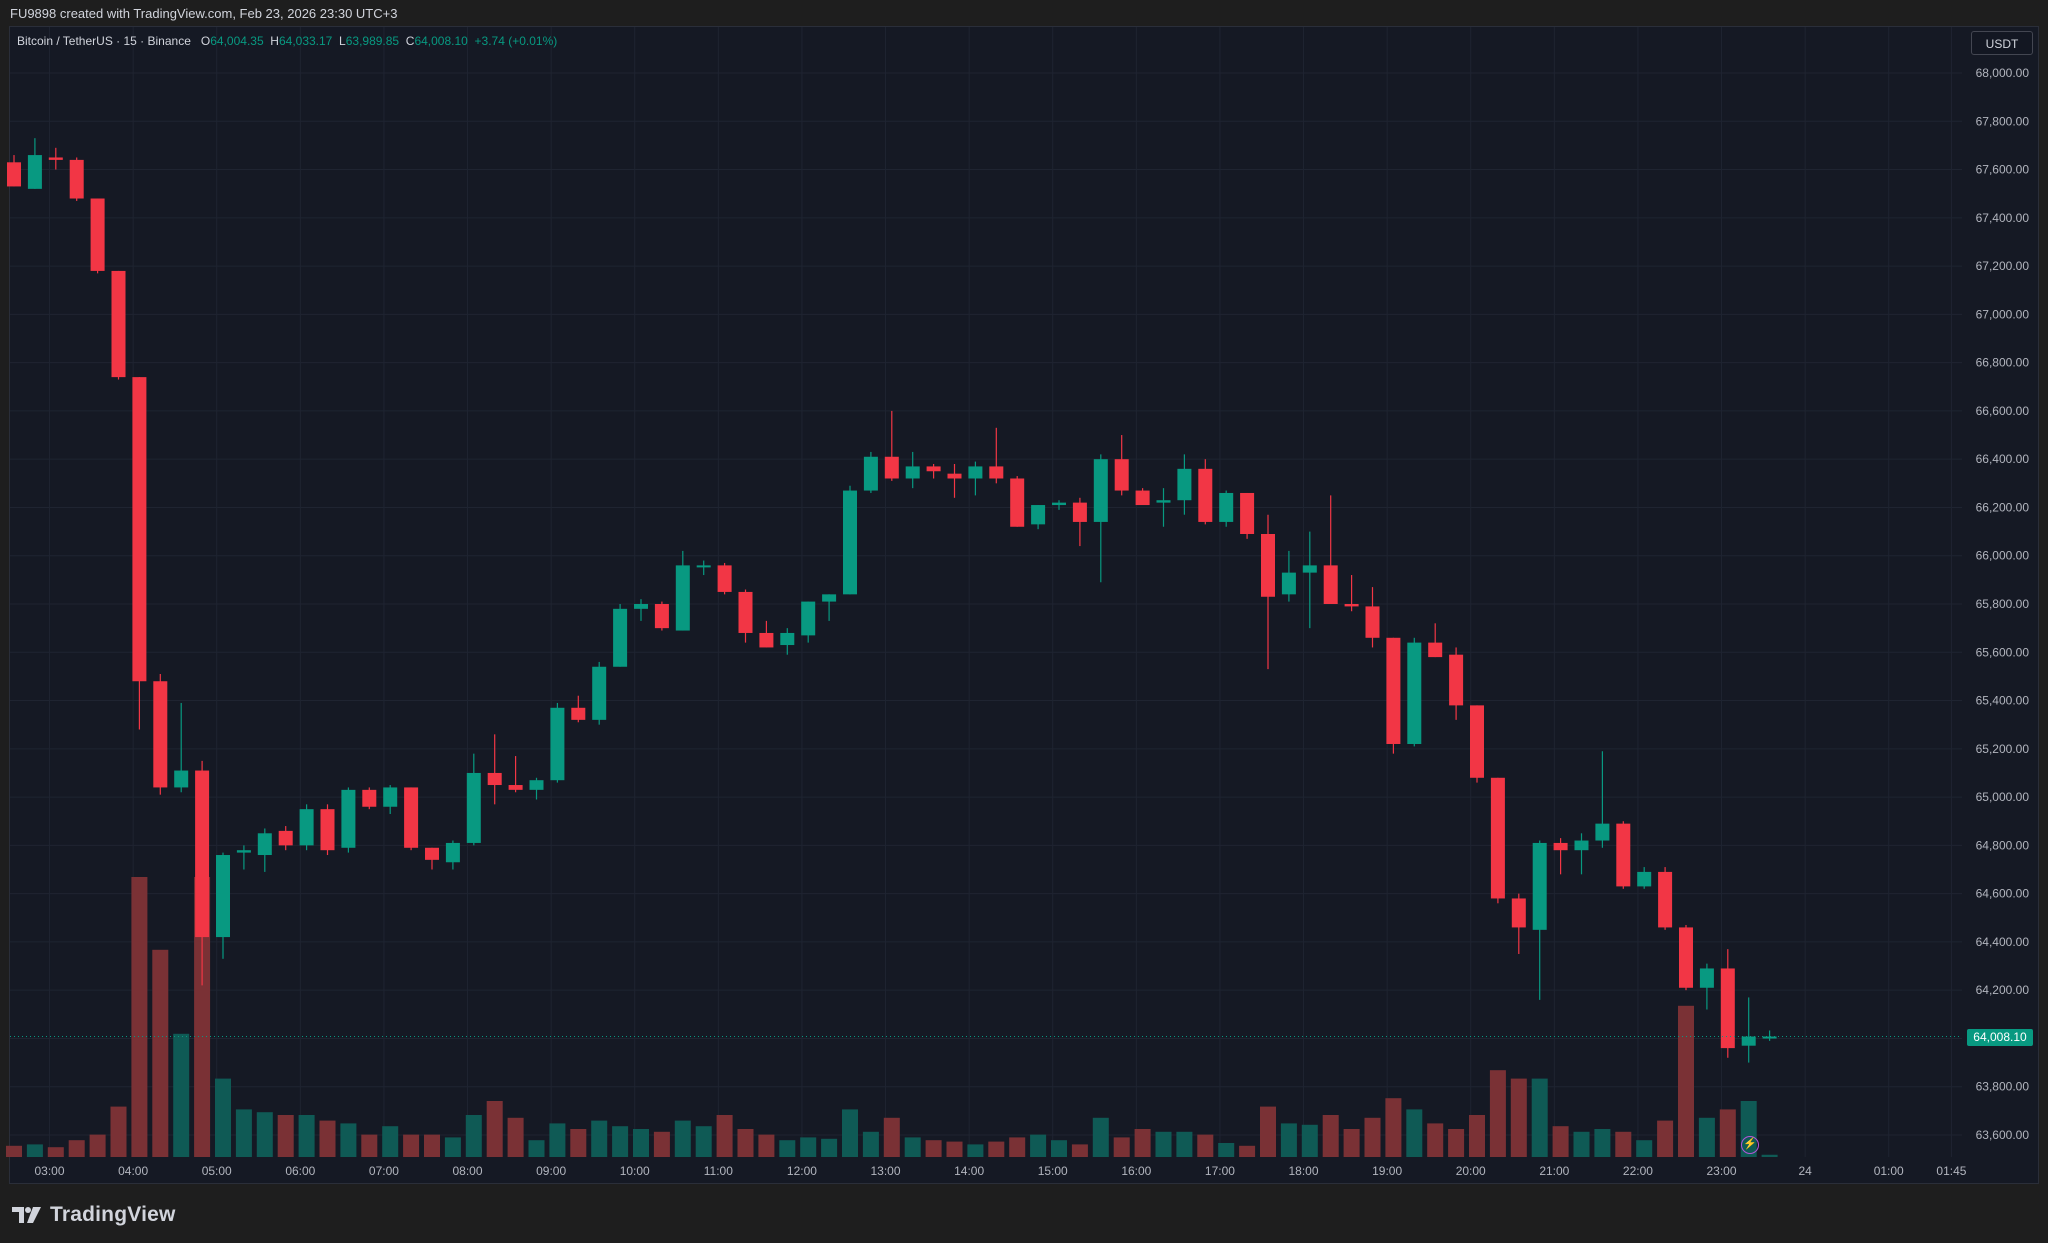 The height and width of the screenshot is (1243, 2048). I want to click on x-tick-label: 13:00, so click(886, 1171).